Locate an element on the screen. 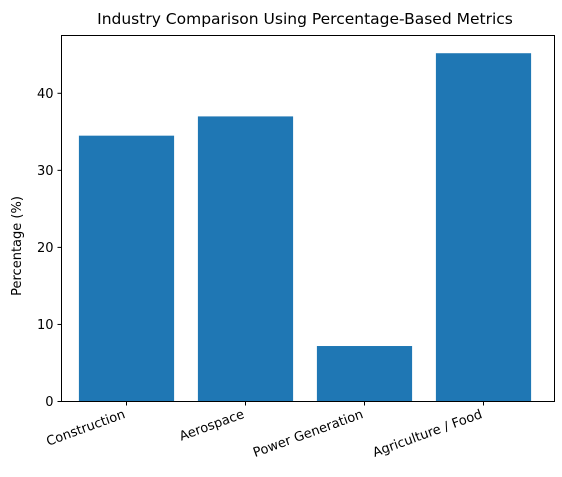 Image resolution: width=562 pixels, height=477 pixels. x-tick-label: Agriculture / Food is located at coordinates (427, 434).